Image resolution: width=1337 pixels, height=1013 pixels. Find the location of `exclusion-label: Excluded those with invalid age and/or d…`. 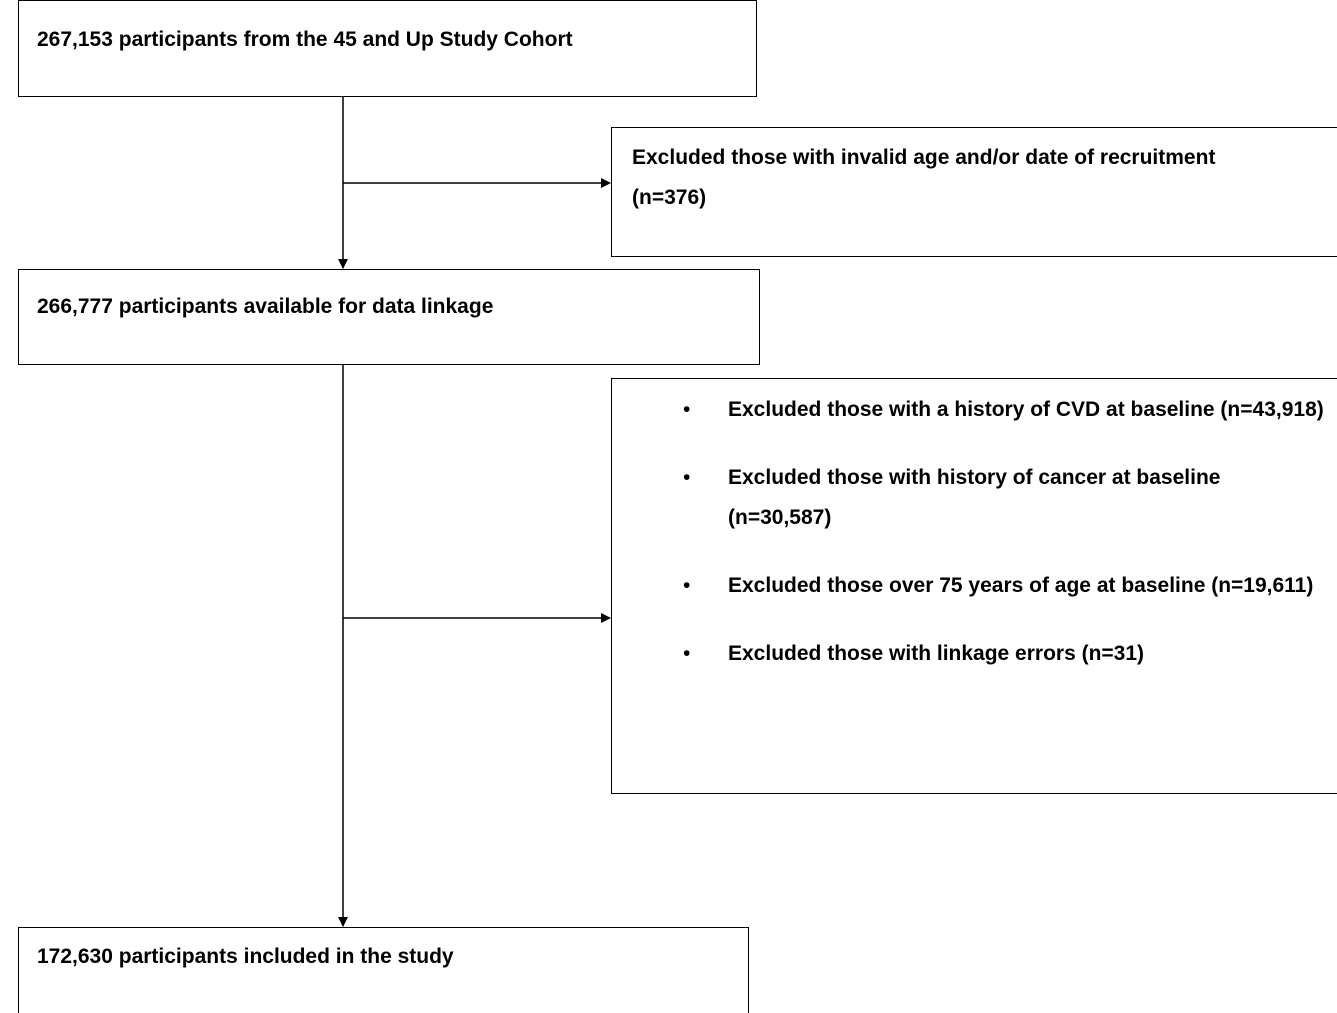

exclusion-label: Excluded those with invalid age and/or d… is located at coordinates (924, 177).